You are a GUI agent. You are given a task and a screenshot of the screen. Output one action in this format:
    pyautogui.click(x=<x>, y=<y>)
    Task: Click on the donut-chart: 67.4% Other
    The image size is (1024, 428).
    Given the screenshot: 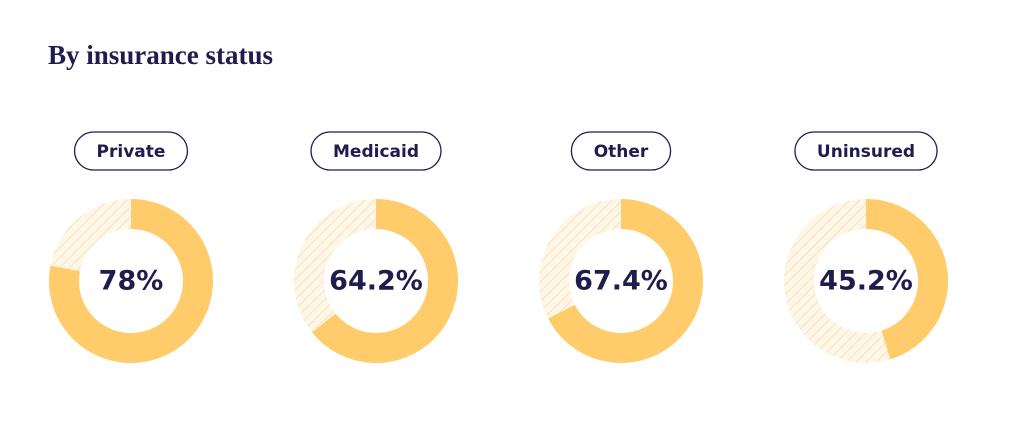 What is the action you would take?
    pyautogui.click(x=621, y=247)
    